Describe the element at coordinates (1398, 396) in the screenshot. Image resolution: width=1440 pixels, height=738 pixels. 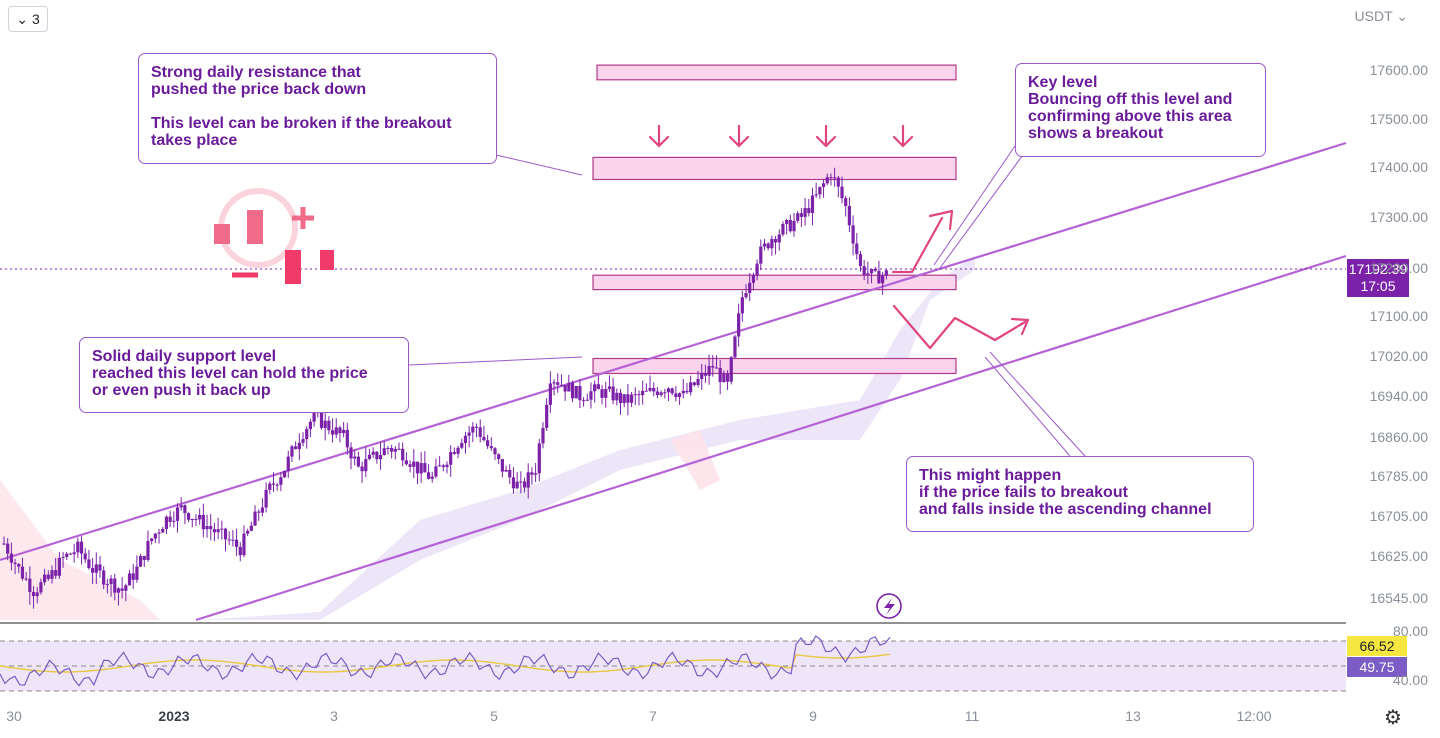
I see `price-tick-label: 16940.00` at that location.